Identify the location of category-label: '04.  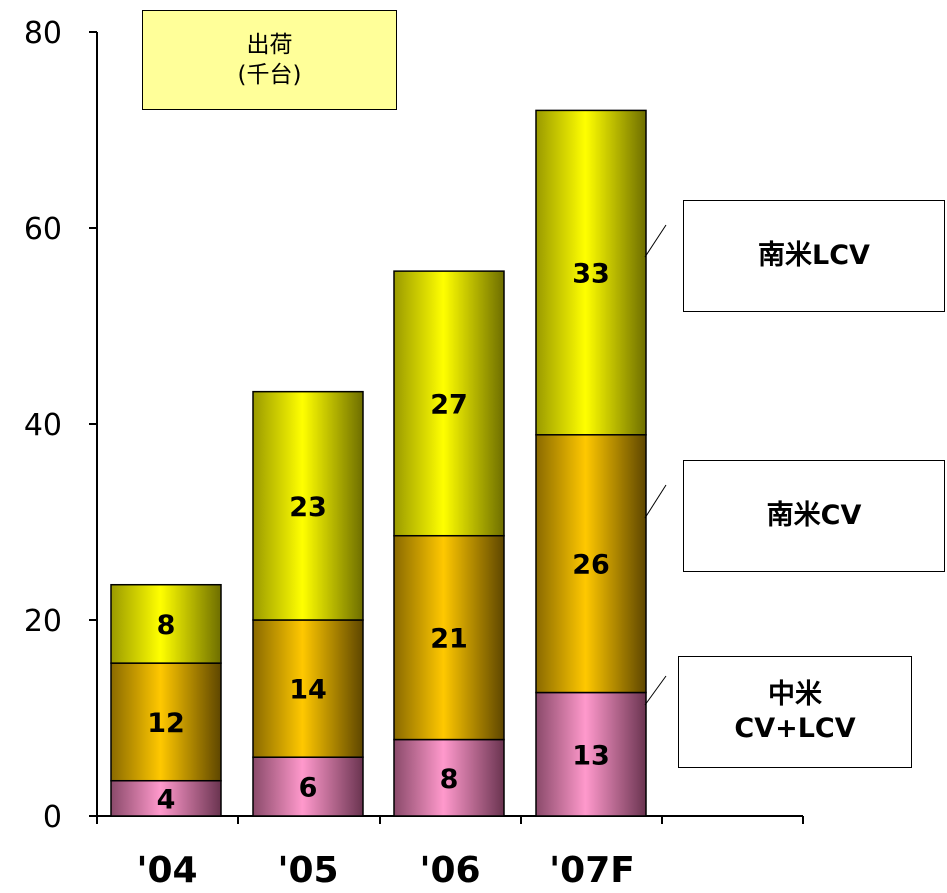
(166, 870).